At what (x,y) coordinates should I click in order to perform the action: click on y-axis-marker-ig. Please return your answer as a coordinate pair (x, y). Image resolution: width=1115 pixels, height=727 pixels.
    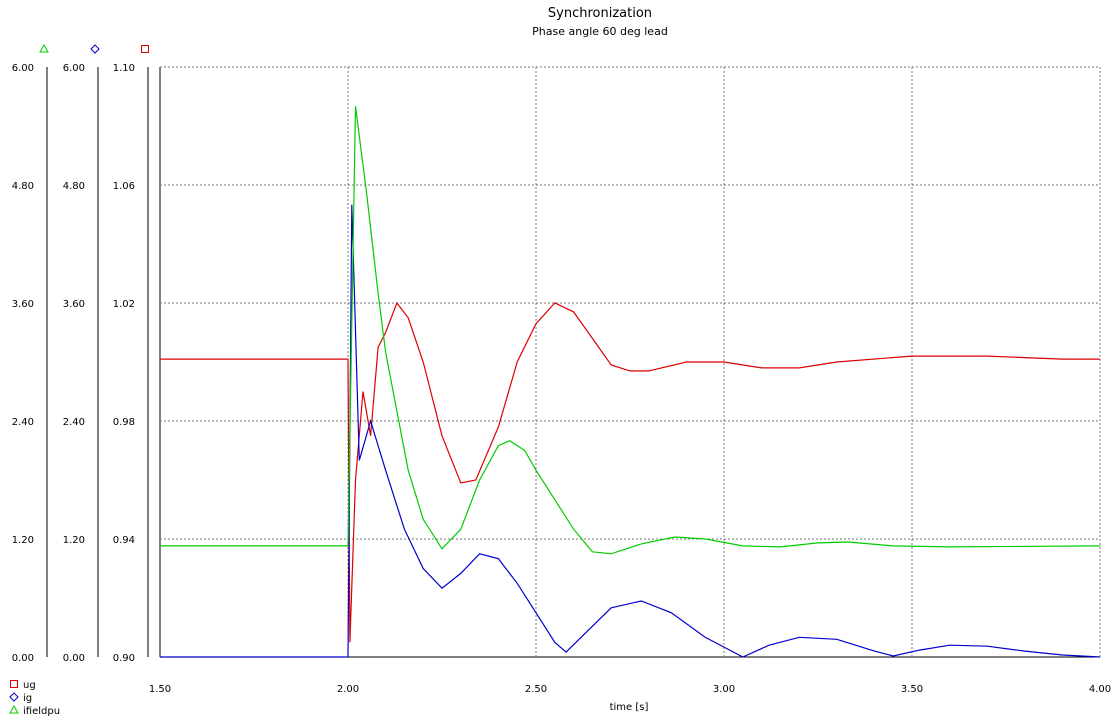
    Looking at the image, I should click on (95, 49).